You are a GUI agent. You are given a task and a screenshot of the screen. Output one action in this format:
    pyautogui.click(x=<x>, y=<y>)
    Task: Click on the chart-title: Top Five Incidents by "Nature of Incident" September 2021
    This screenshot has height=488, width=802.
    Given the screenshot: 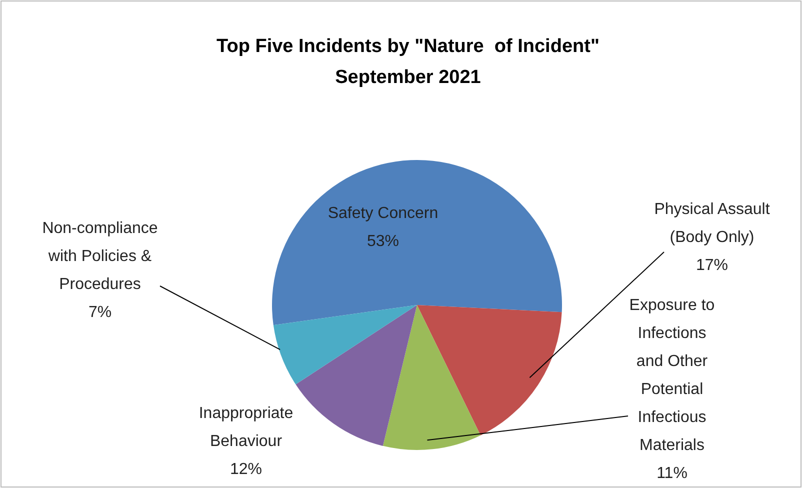 What is the action you would take?
    pyautogui.click(x=408, y=62)
    